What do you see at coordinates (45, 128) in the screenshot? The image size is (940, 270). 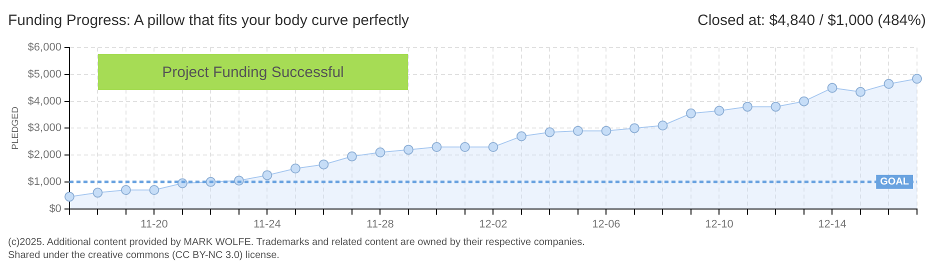 I see `y-tick-label: $3,000` at bounding box center [45, 128].